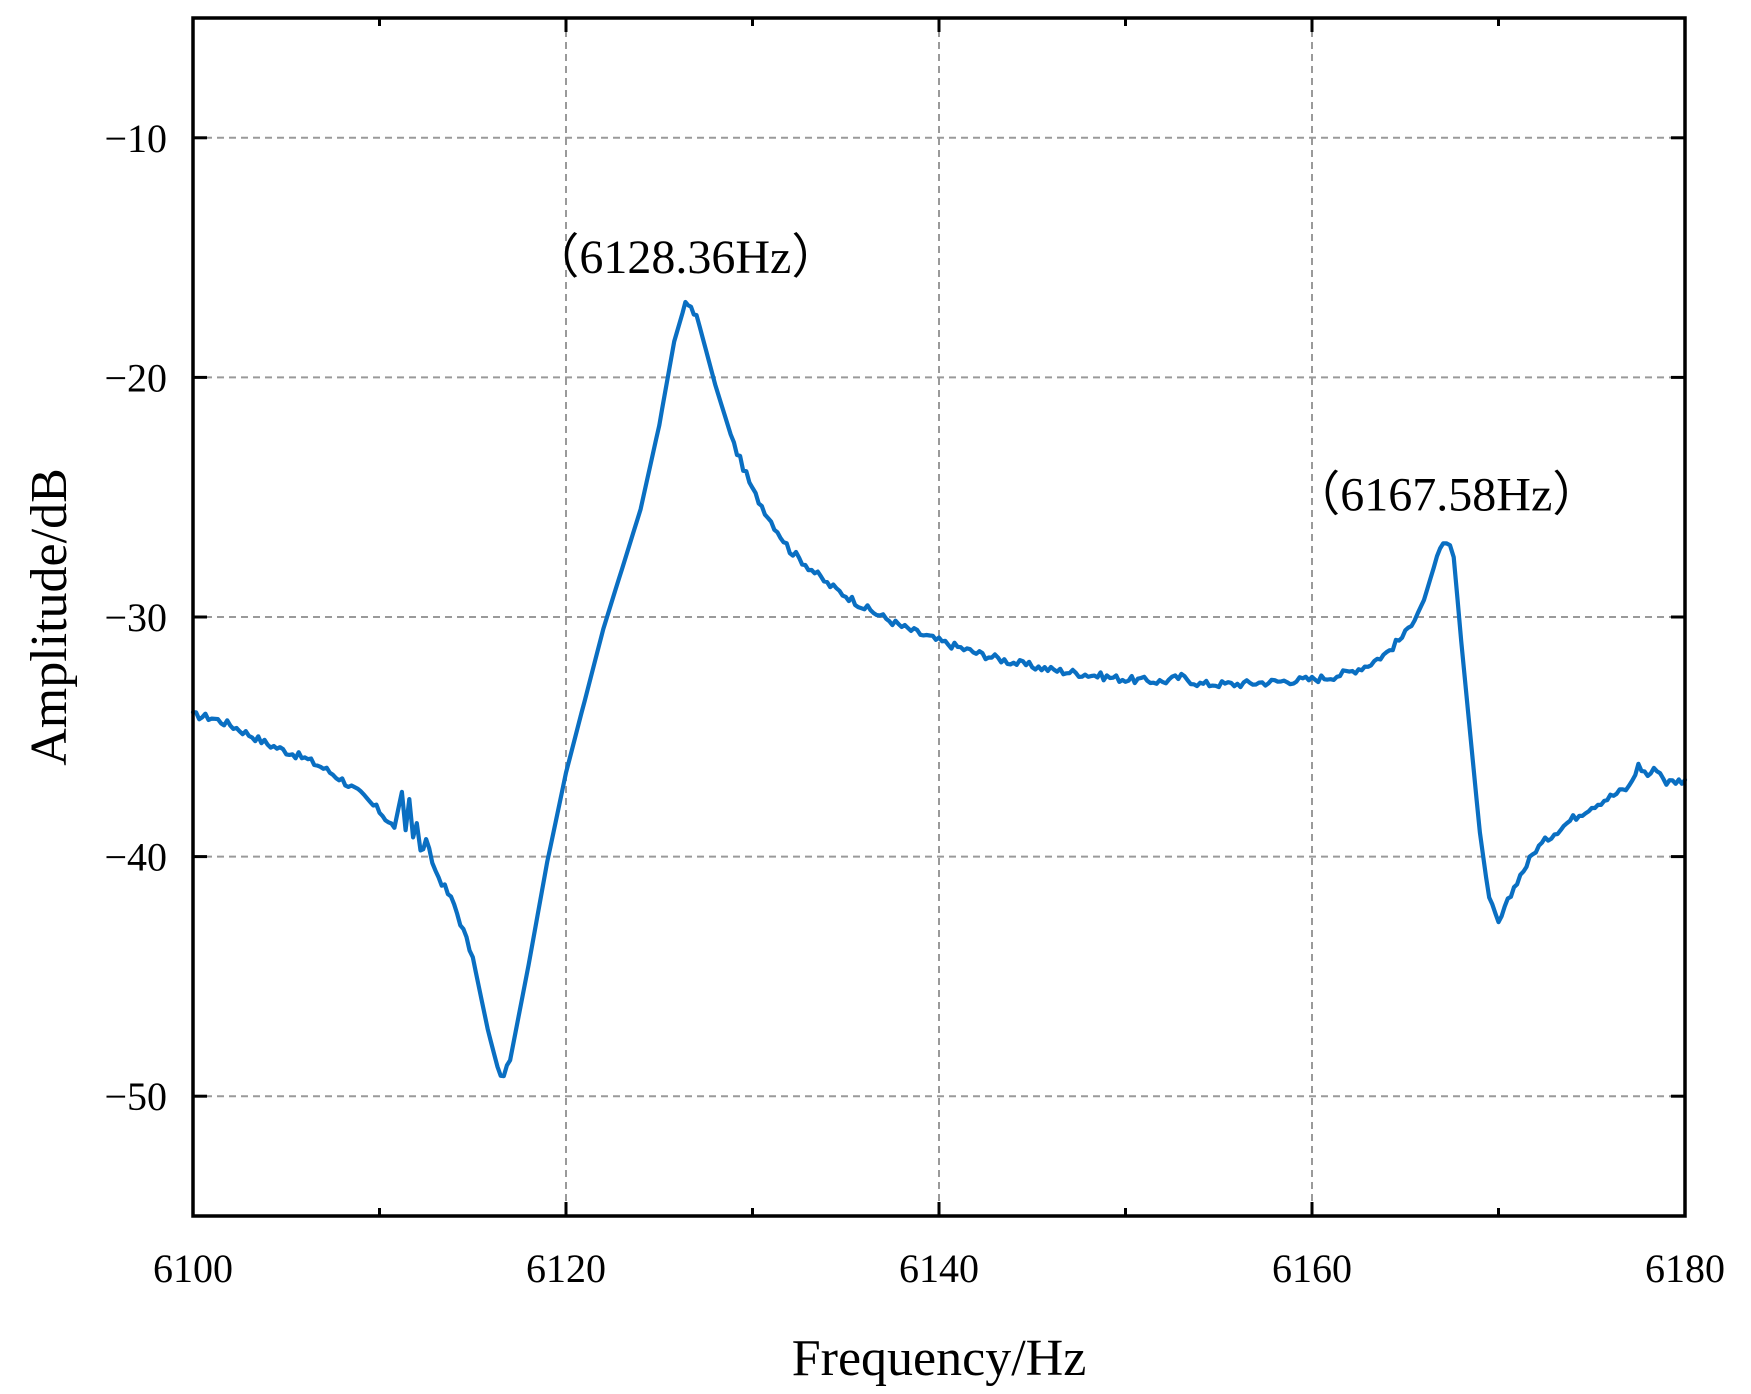 This screenshot has width=1751, height=1394. Describe the element at coordinates (1065, 376) in the screenshot. I see `peak-annotations: （6128.36Hz） （6167.58Hz）` at that location.